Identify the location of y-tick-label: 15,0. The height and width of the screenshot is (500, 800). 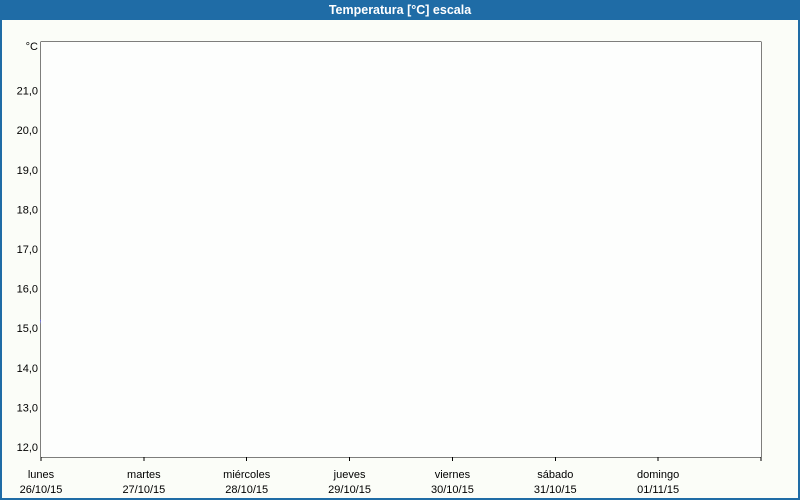
(27, 329).